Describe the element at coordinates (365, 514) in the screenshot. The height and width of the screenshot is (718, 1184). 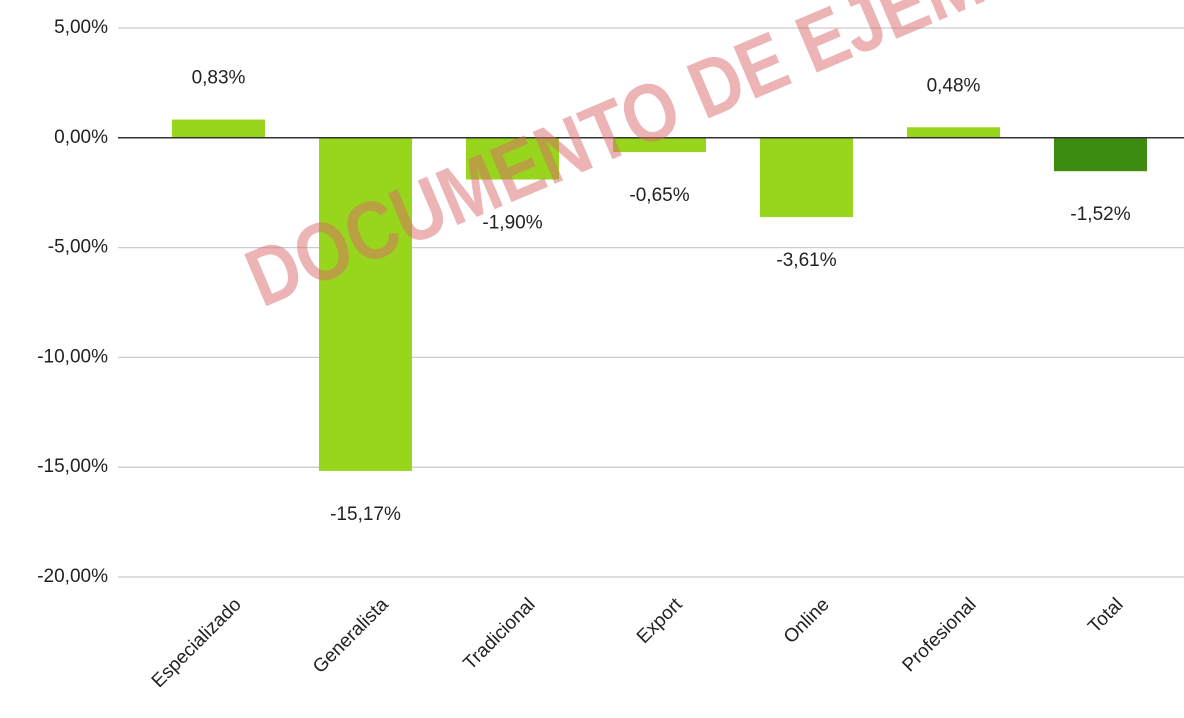
I see `data-label: -15,17%` at that location.